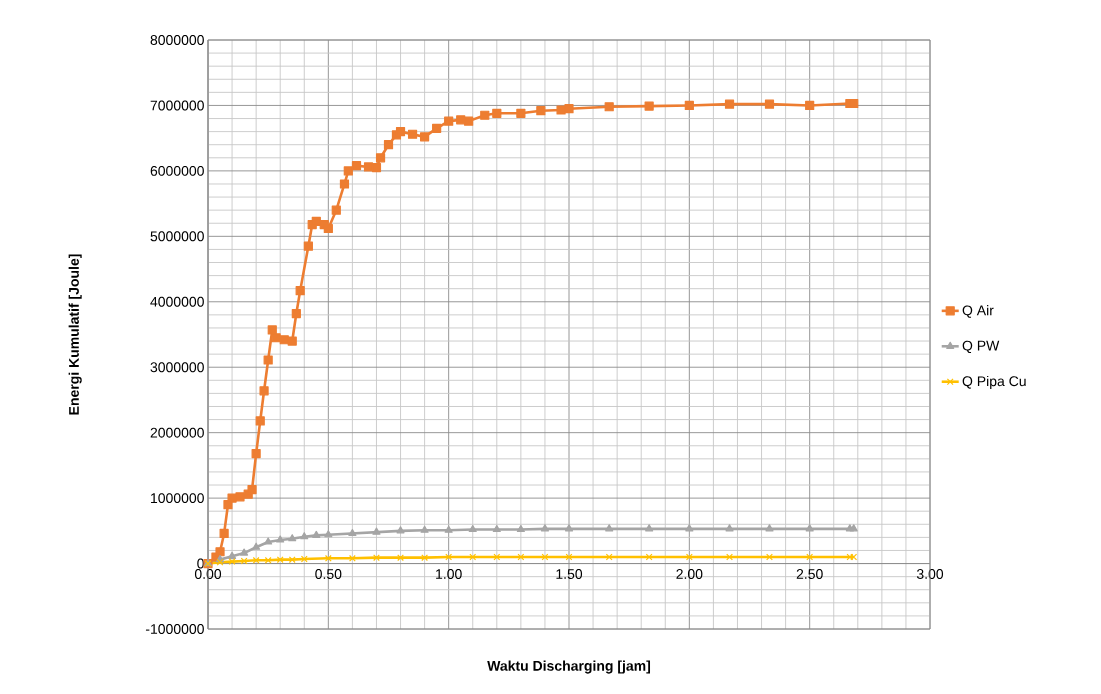 Image resolution: width=1101 pixels, height=694 pixels. What do you see at coordinates (328, 574) in the screenshot?
I see `x-tick-label: 0.50` at bounding box center [328, 574].